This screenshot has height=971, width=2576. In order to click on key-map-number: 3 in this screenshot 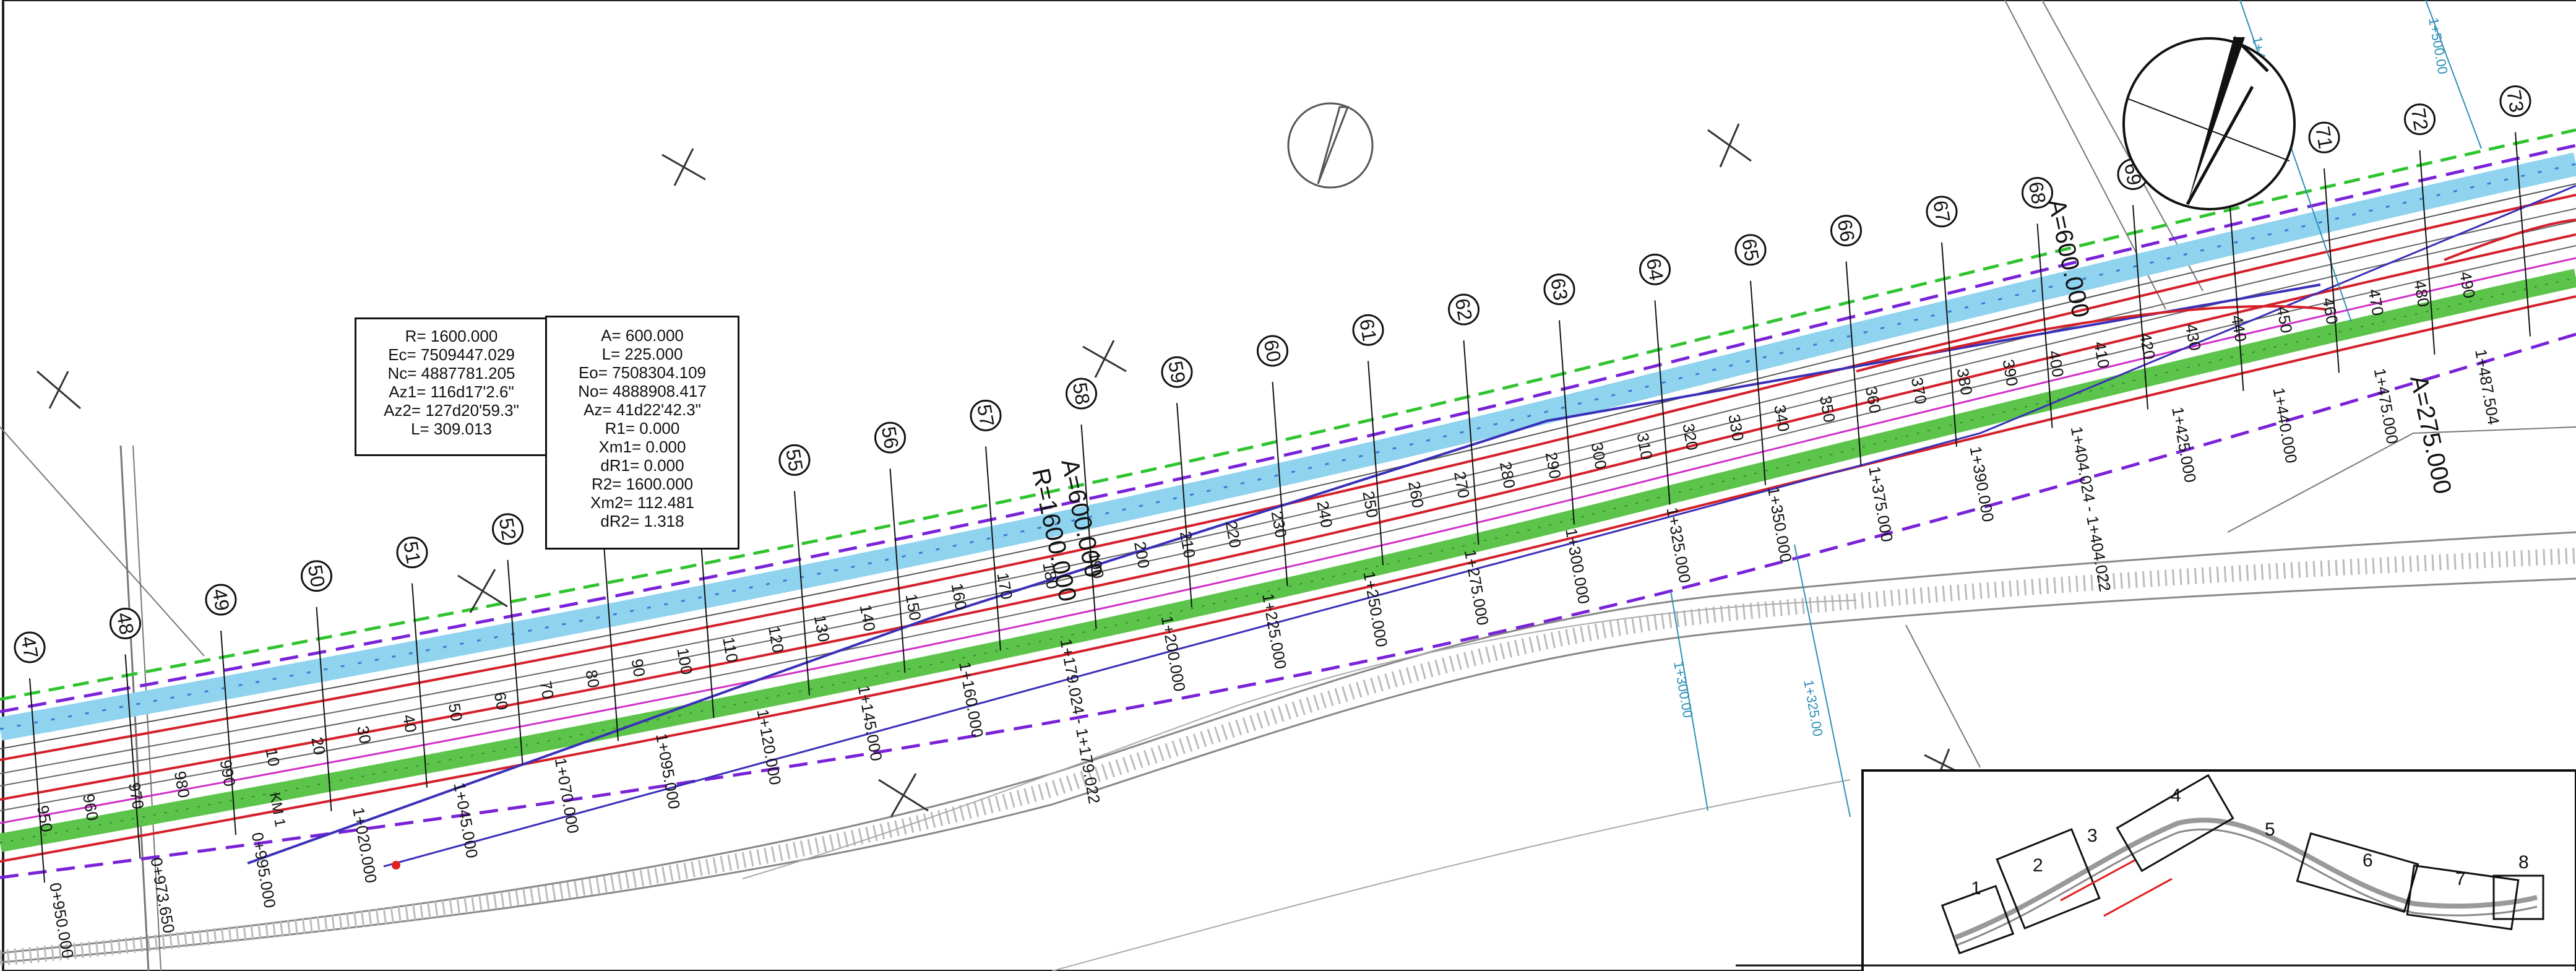, I will do `click(2092, 836)`.